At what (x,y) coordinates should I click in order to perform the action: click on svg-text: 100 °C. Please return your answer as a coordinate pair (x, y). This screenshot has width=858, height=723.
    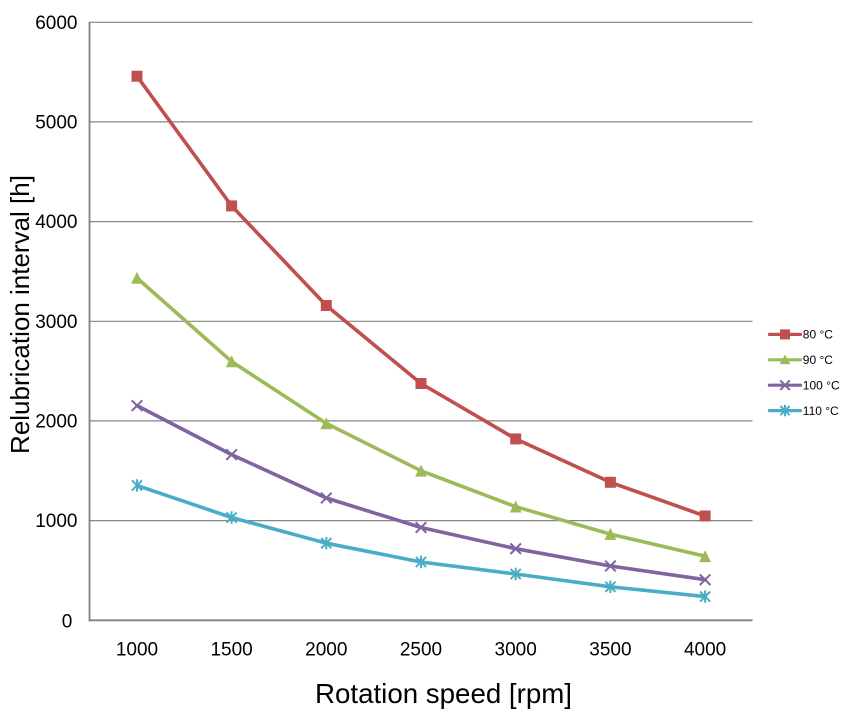
    Looking at the image, I should click on (821, 385).